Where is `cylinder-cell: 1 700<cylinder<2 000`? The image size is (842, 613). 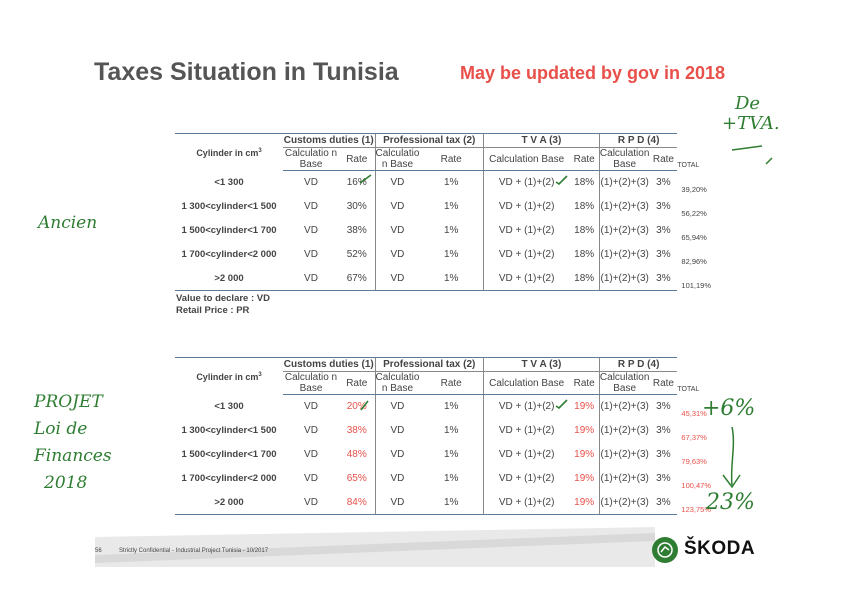
cylinder-cell: 1 700<cylinder<2 000 is located at coordinates (229, 254).